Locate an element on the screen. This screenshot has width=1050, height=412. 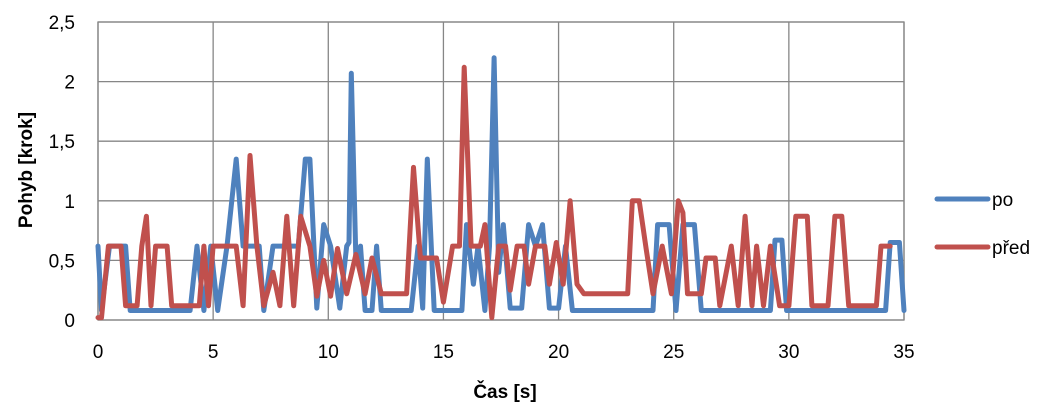
y-tick-label: 2 is located at coordinates (69, 83).